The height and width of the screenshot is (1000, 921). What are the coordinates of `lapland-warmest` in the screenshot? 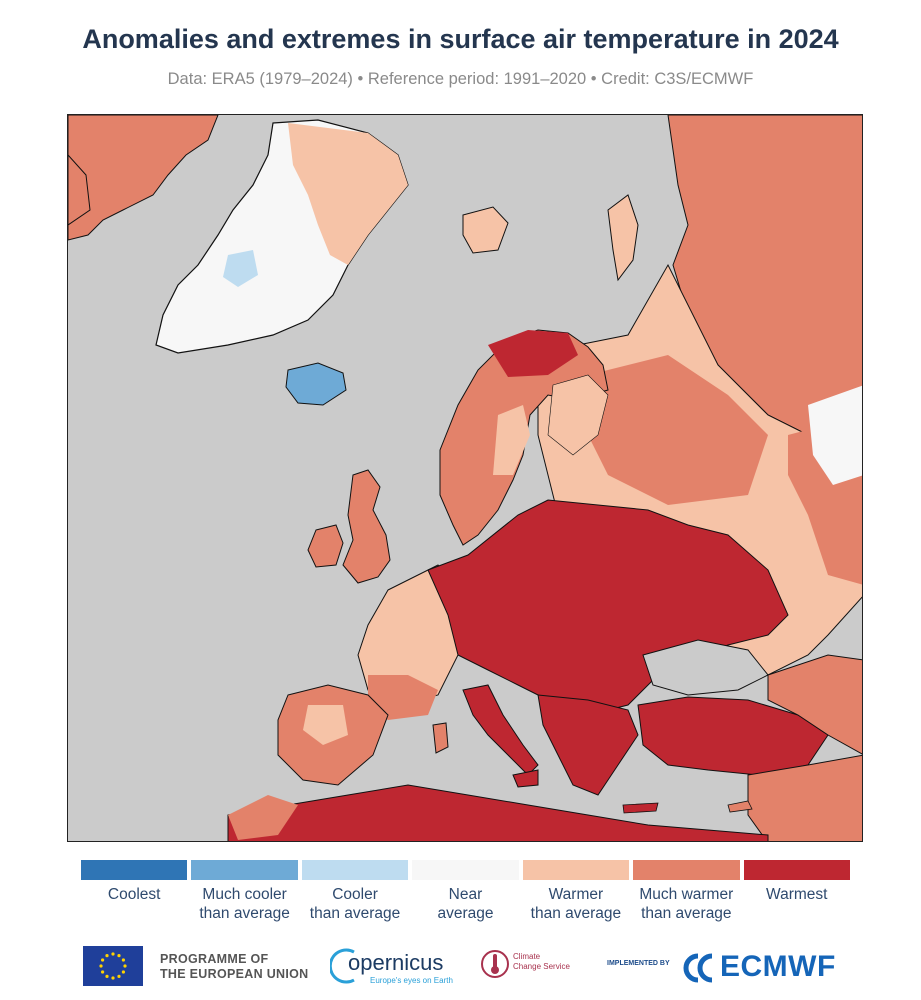 It's located at (533, 353).